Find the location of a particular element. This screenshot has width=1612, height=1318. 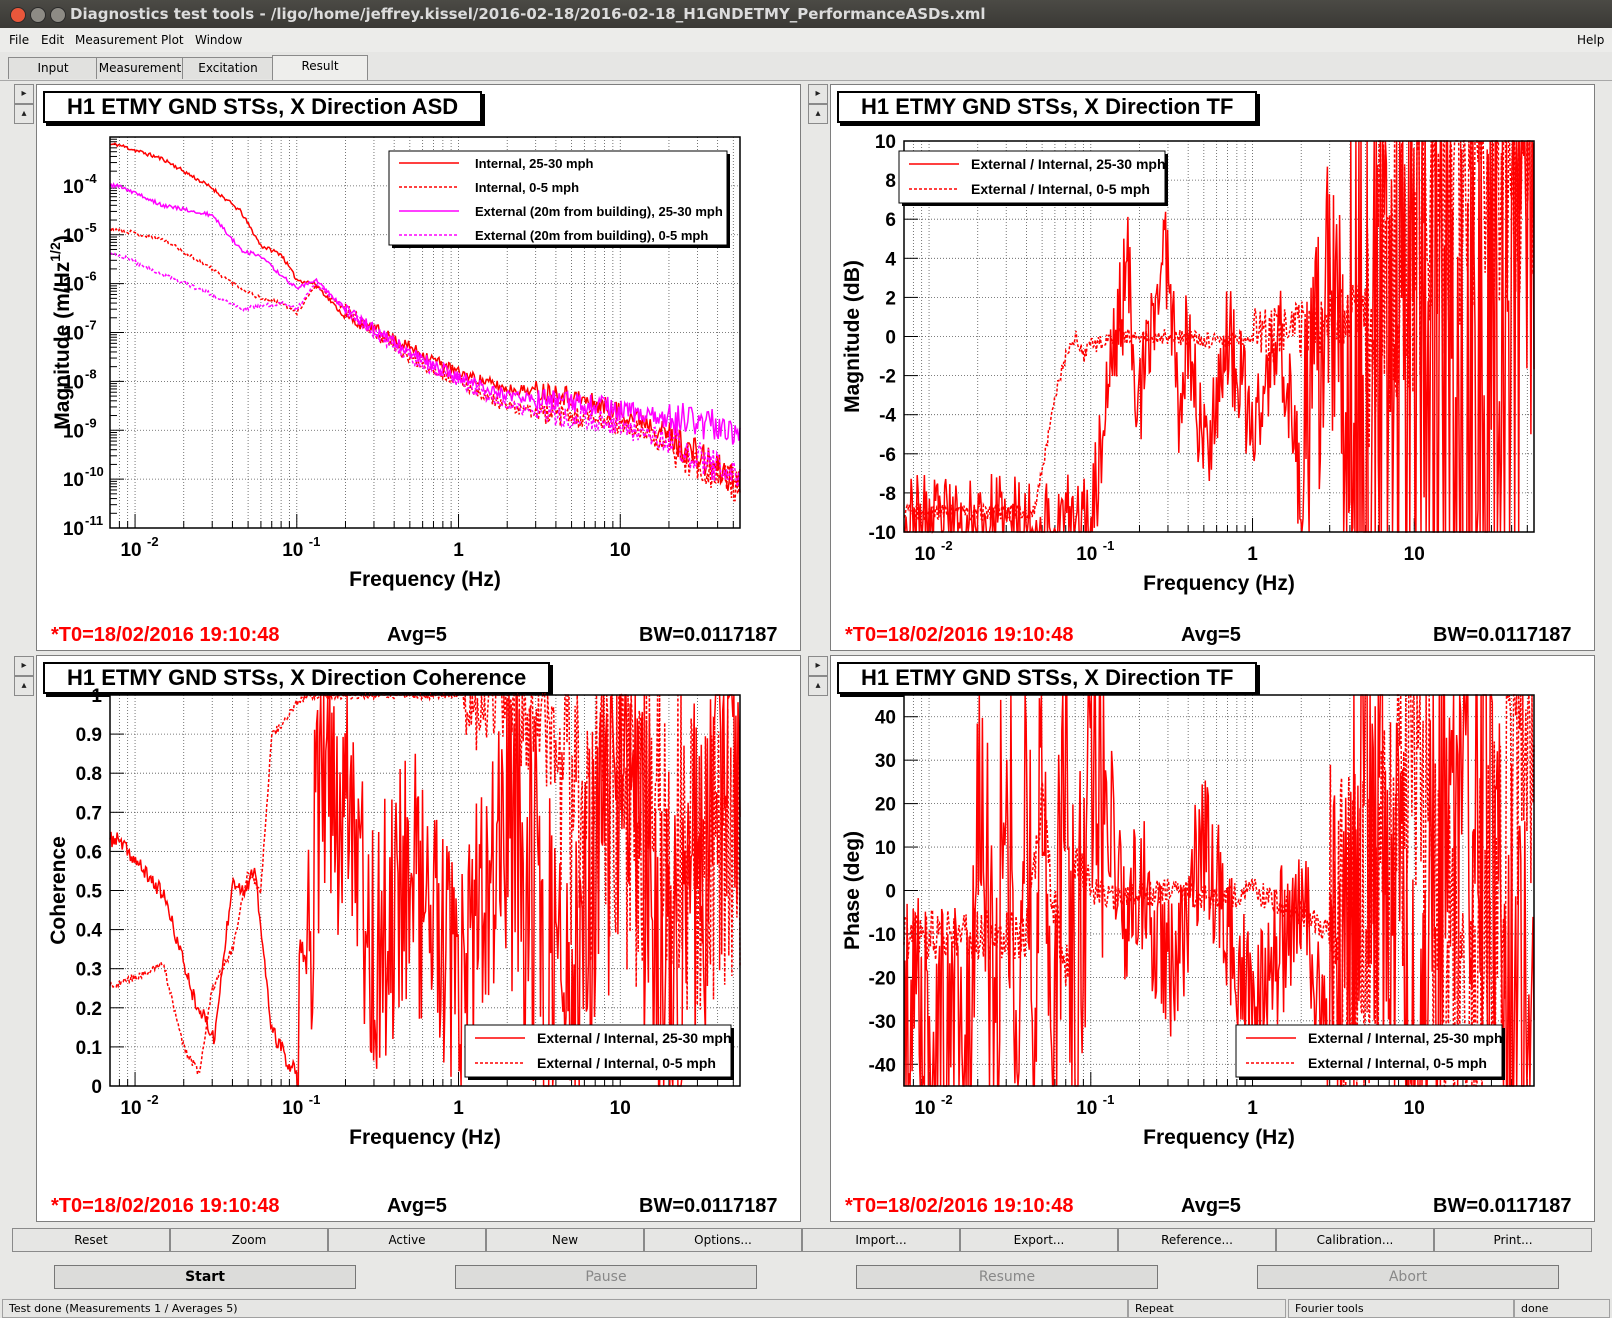

y-tick-label-exponent: -11 is located at coordinates (94, 520).